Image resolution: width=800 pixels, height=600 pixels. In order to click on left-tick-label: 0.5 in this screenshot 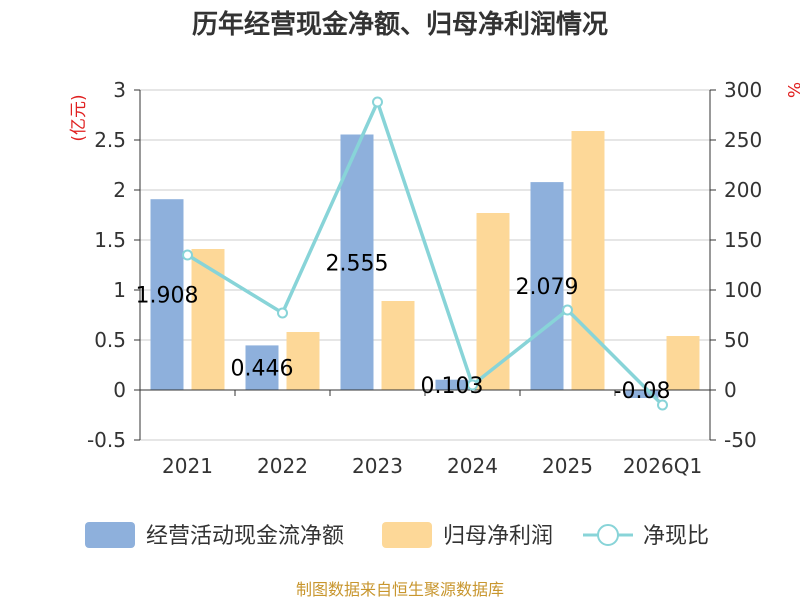, I will do `click(110, 340)`.